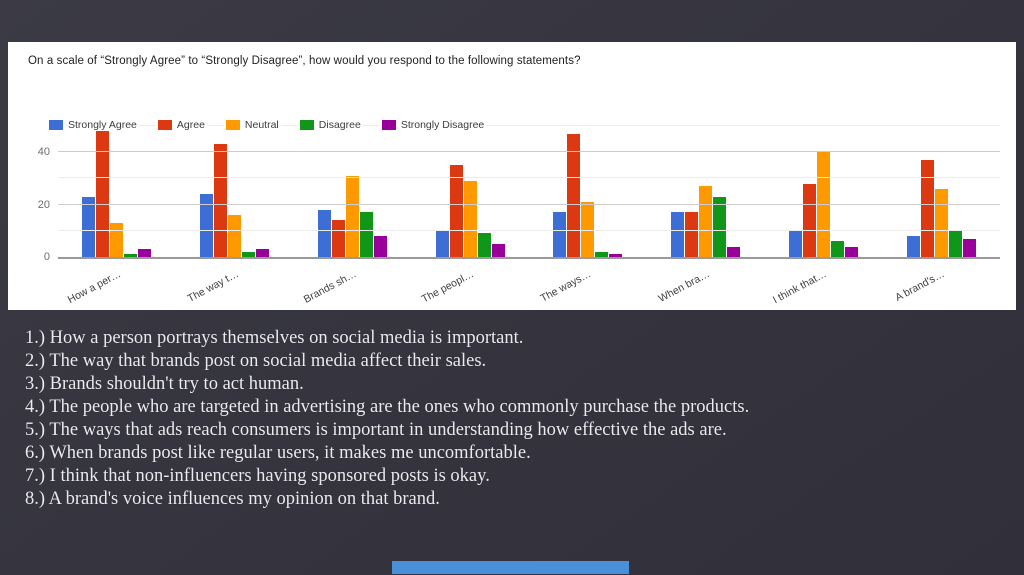 The image size is (1024, 575). I want to click on strongly-agree-swatch-icon, so click(56, 125).